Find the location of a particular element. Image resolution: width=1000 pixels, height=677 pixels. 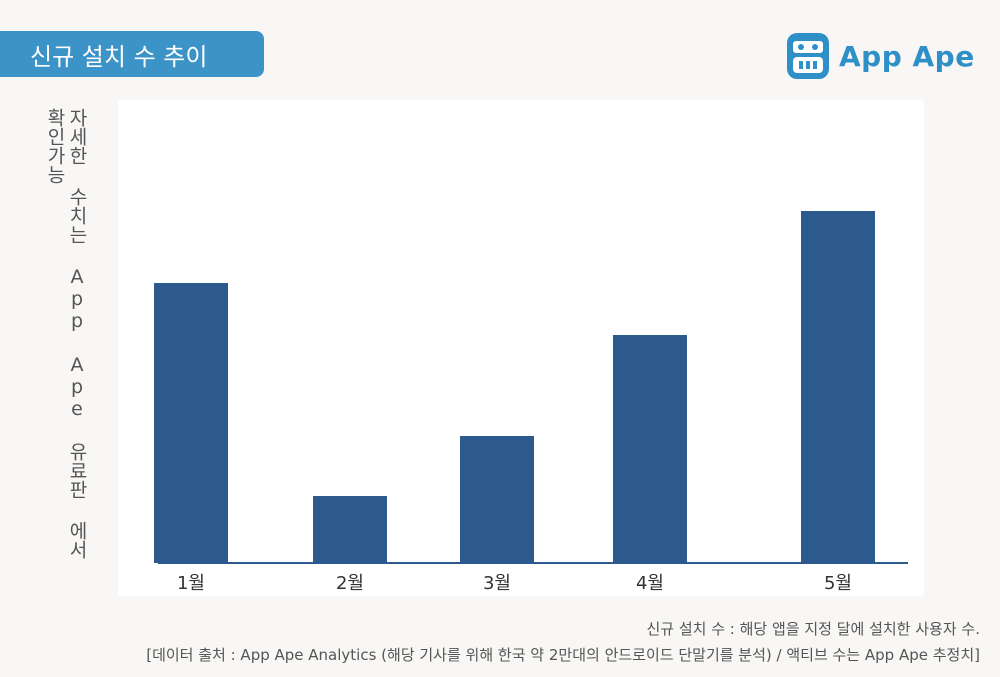

app-ape-logo: App Ape is located at coordinates (880, 56).